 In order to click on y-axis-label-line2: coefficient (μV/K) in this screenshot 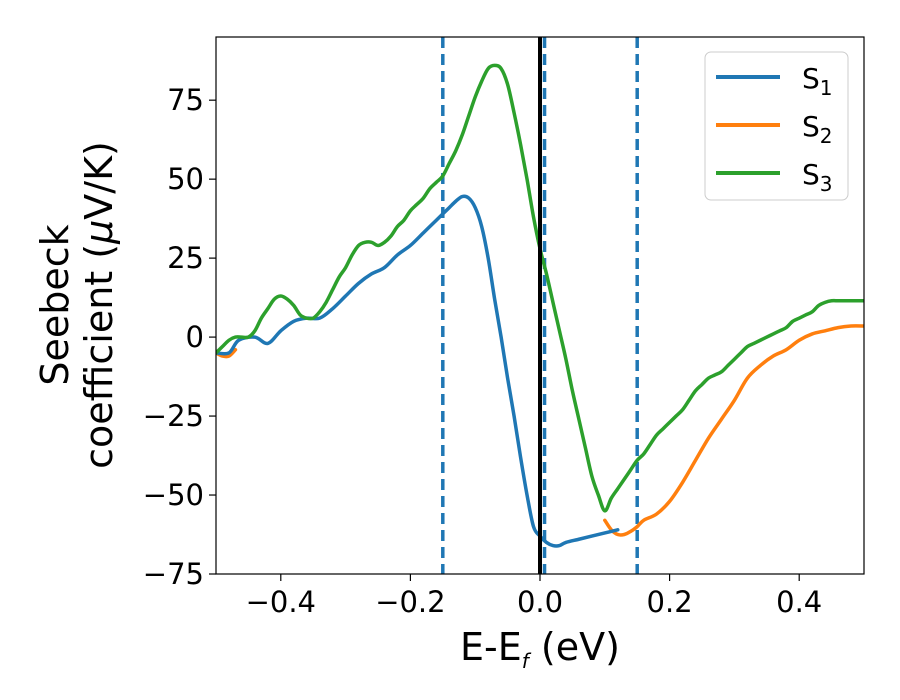, I will do `click(99, 305)`.